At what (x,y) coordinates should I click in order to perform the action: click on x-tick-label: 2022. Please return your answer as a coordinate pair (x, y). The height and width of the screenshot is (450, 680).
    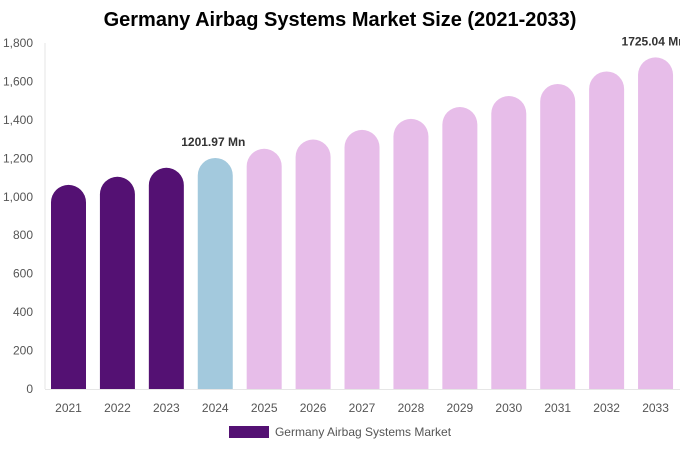
    Looking at the image, I should click on (117, 408).